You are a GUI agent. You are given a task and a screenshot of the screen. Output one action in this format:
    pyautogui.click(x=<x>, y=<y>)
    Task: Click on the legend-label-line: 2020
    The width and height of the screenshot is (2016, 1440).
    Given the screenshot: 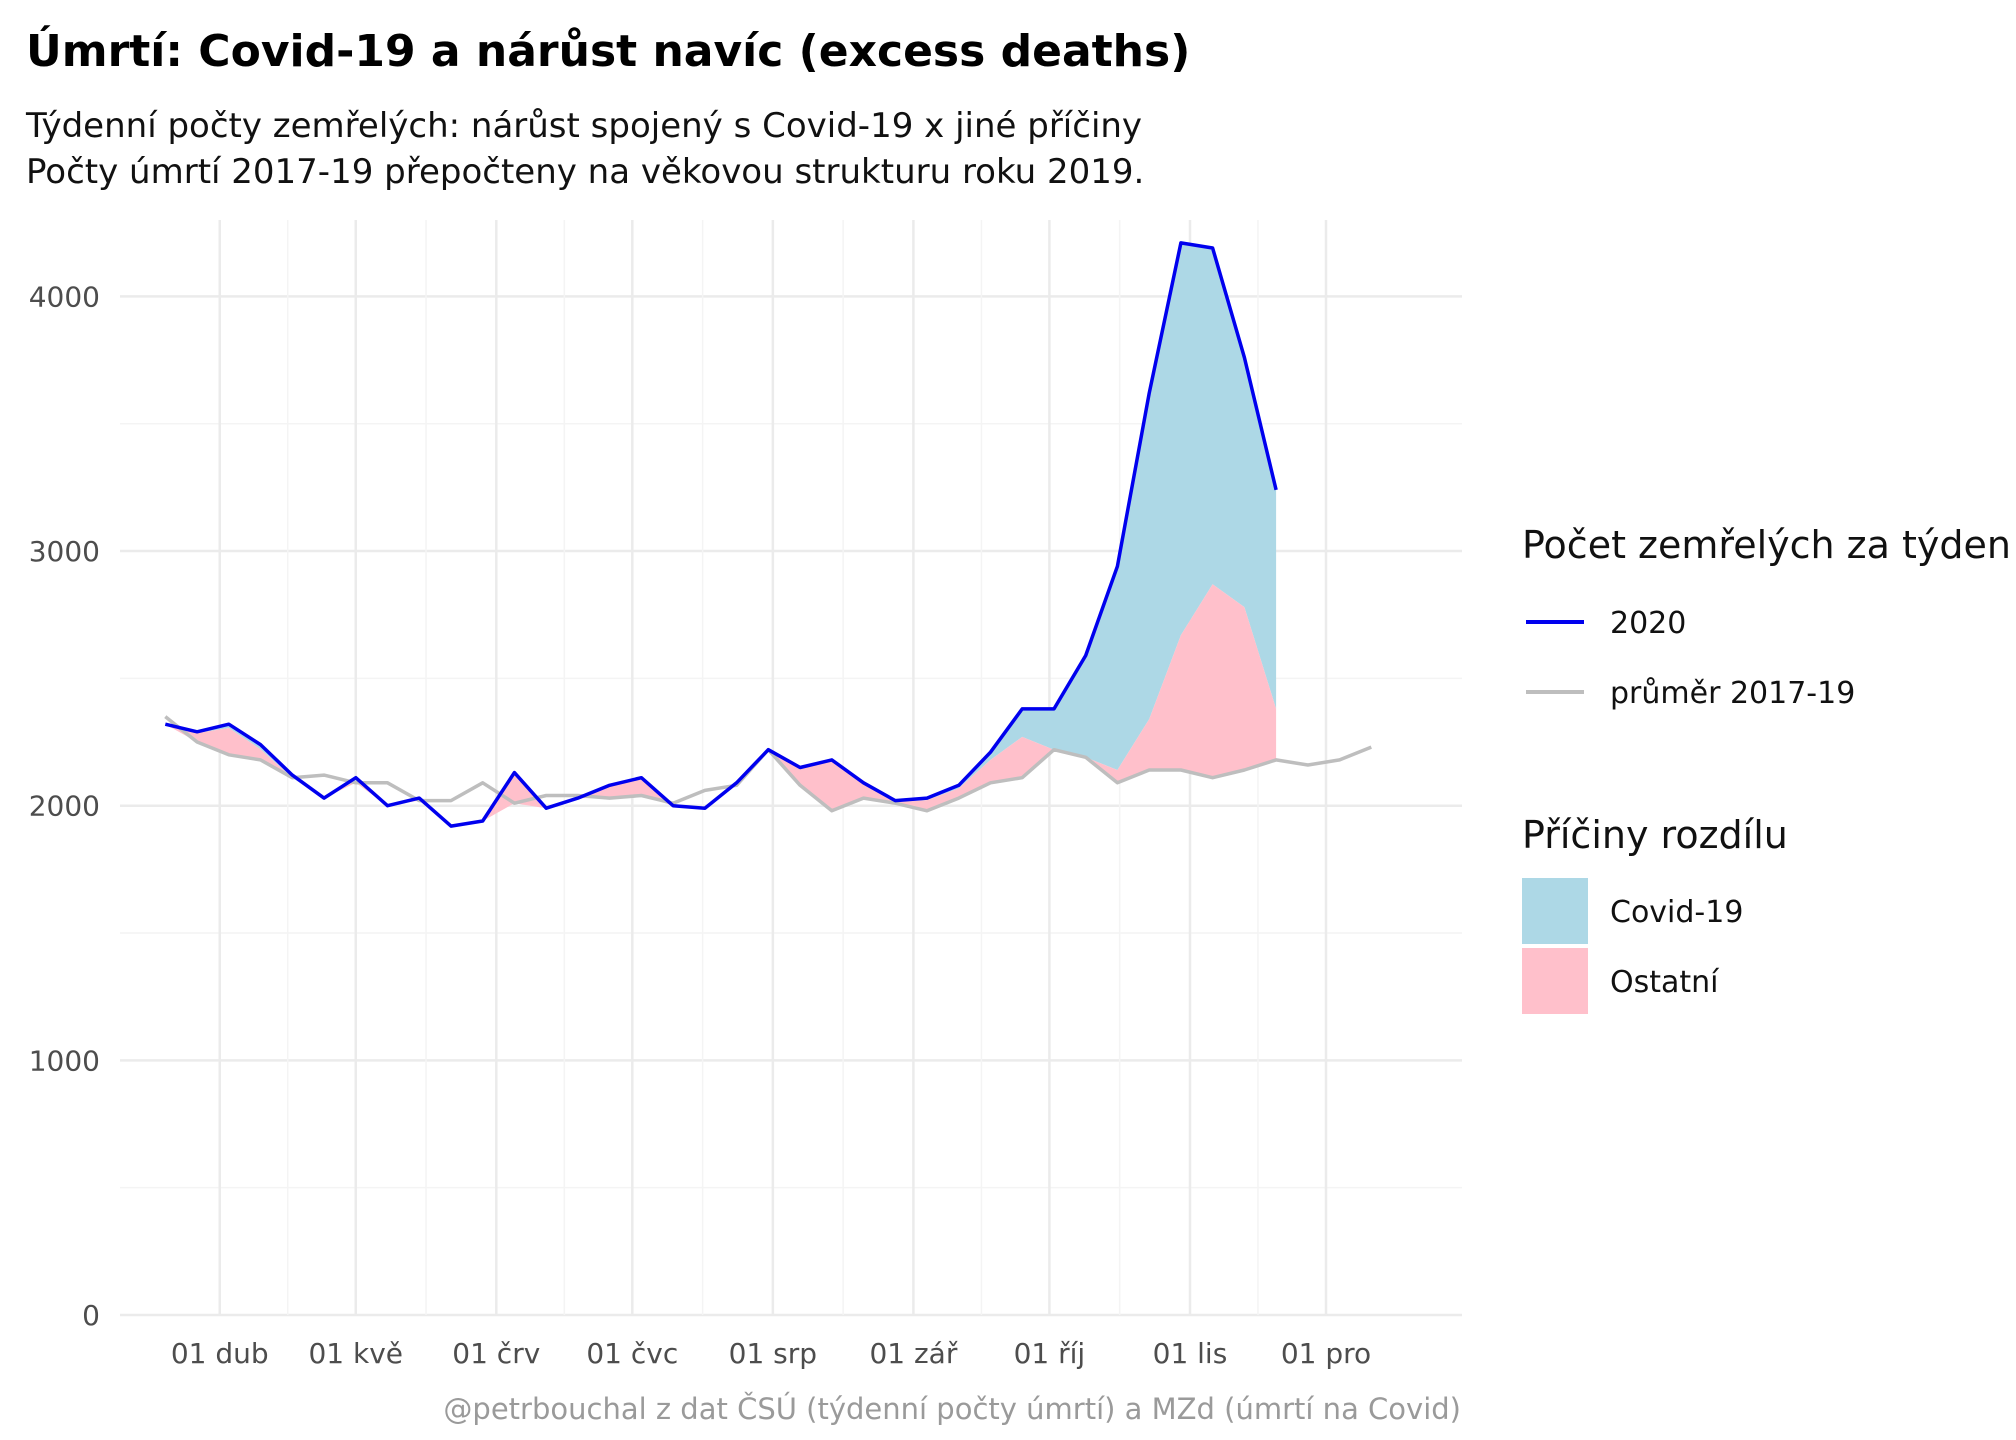 What is the action you would take?
    pyautogui.click(x=1648, y=623)
    